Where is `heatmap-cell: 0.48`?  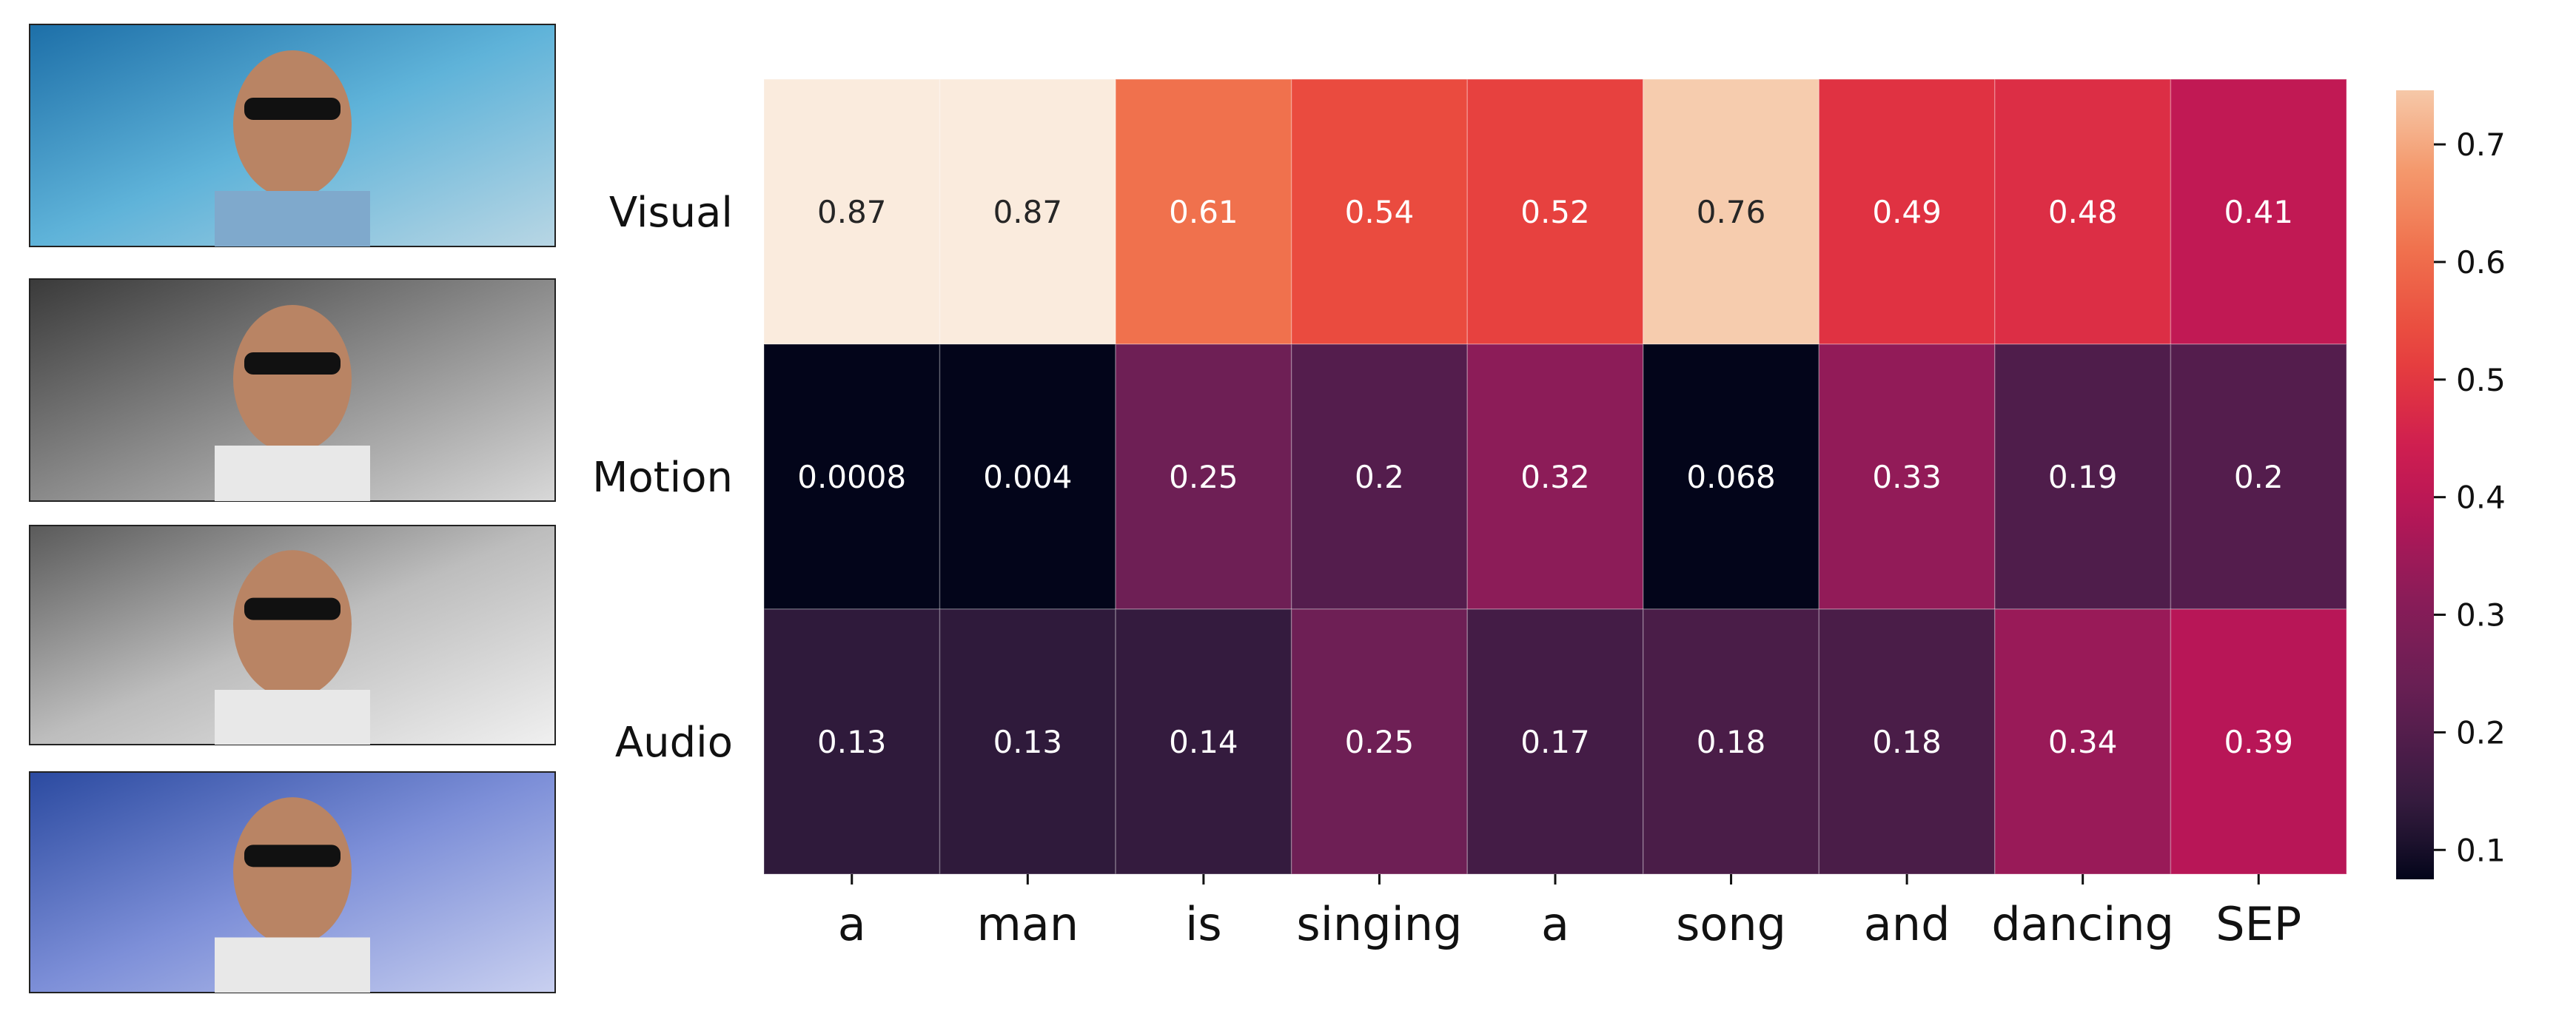 heatmap-cell: 0.48 is located at coordinates (2083, 211).